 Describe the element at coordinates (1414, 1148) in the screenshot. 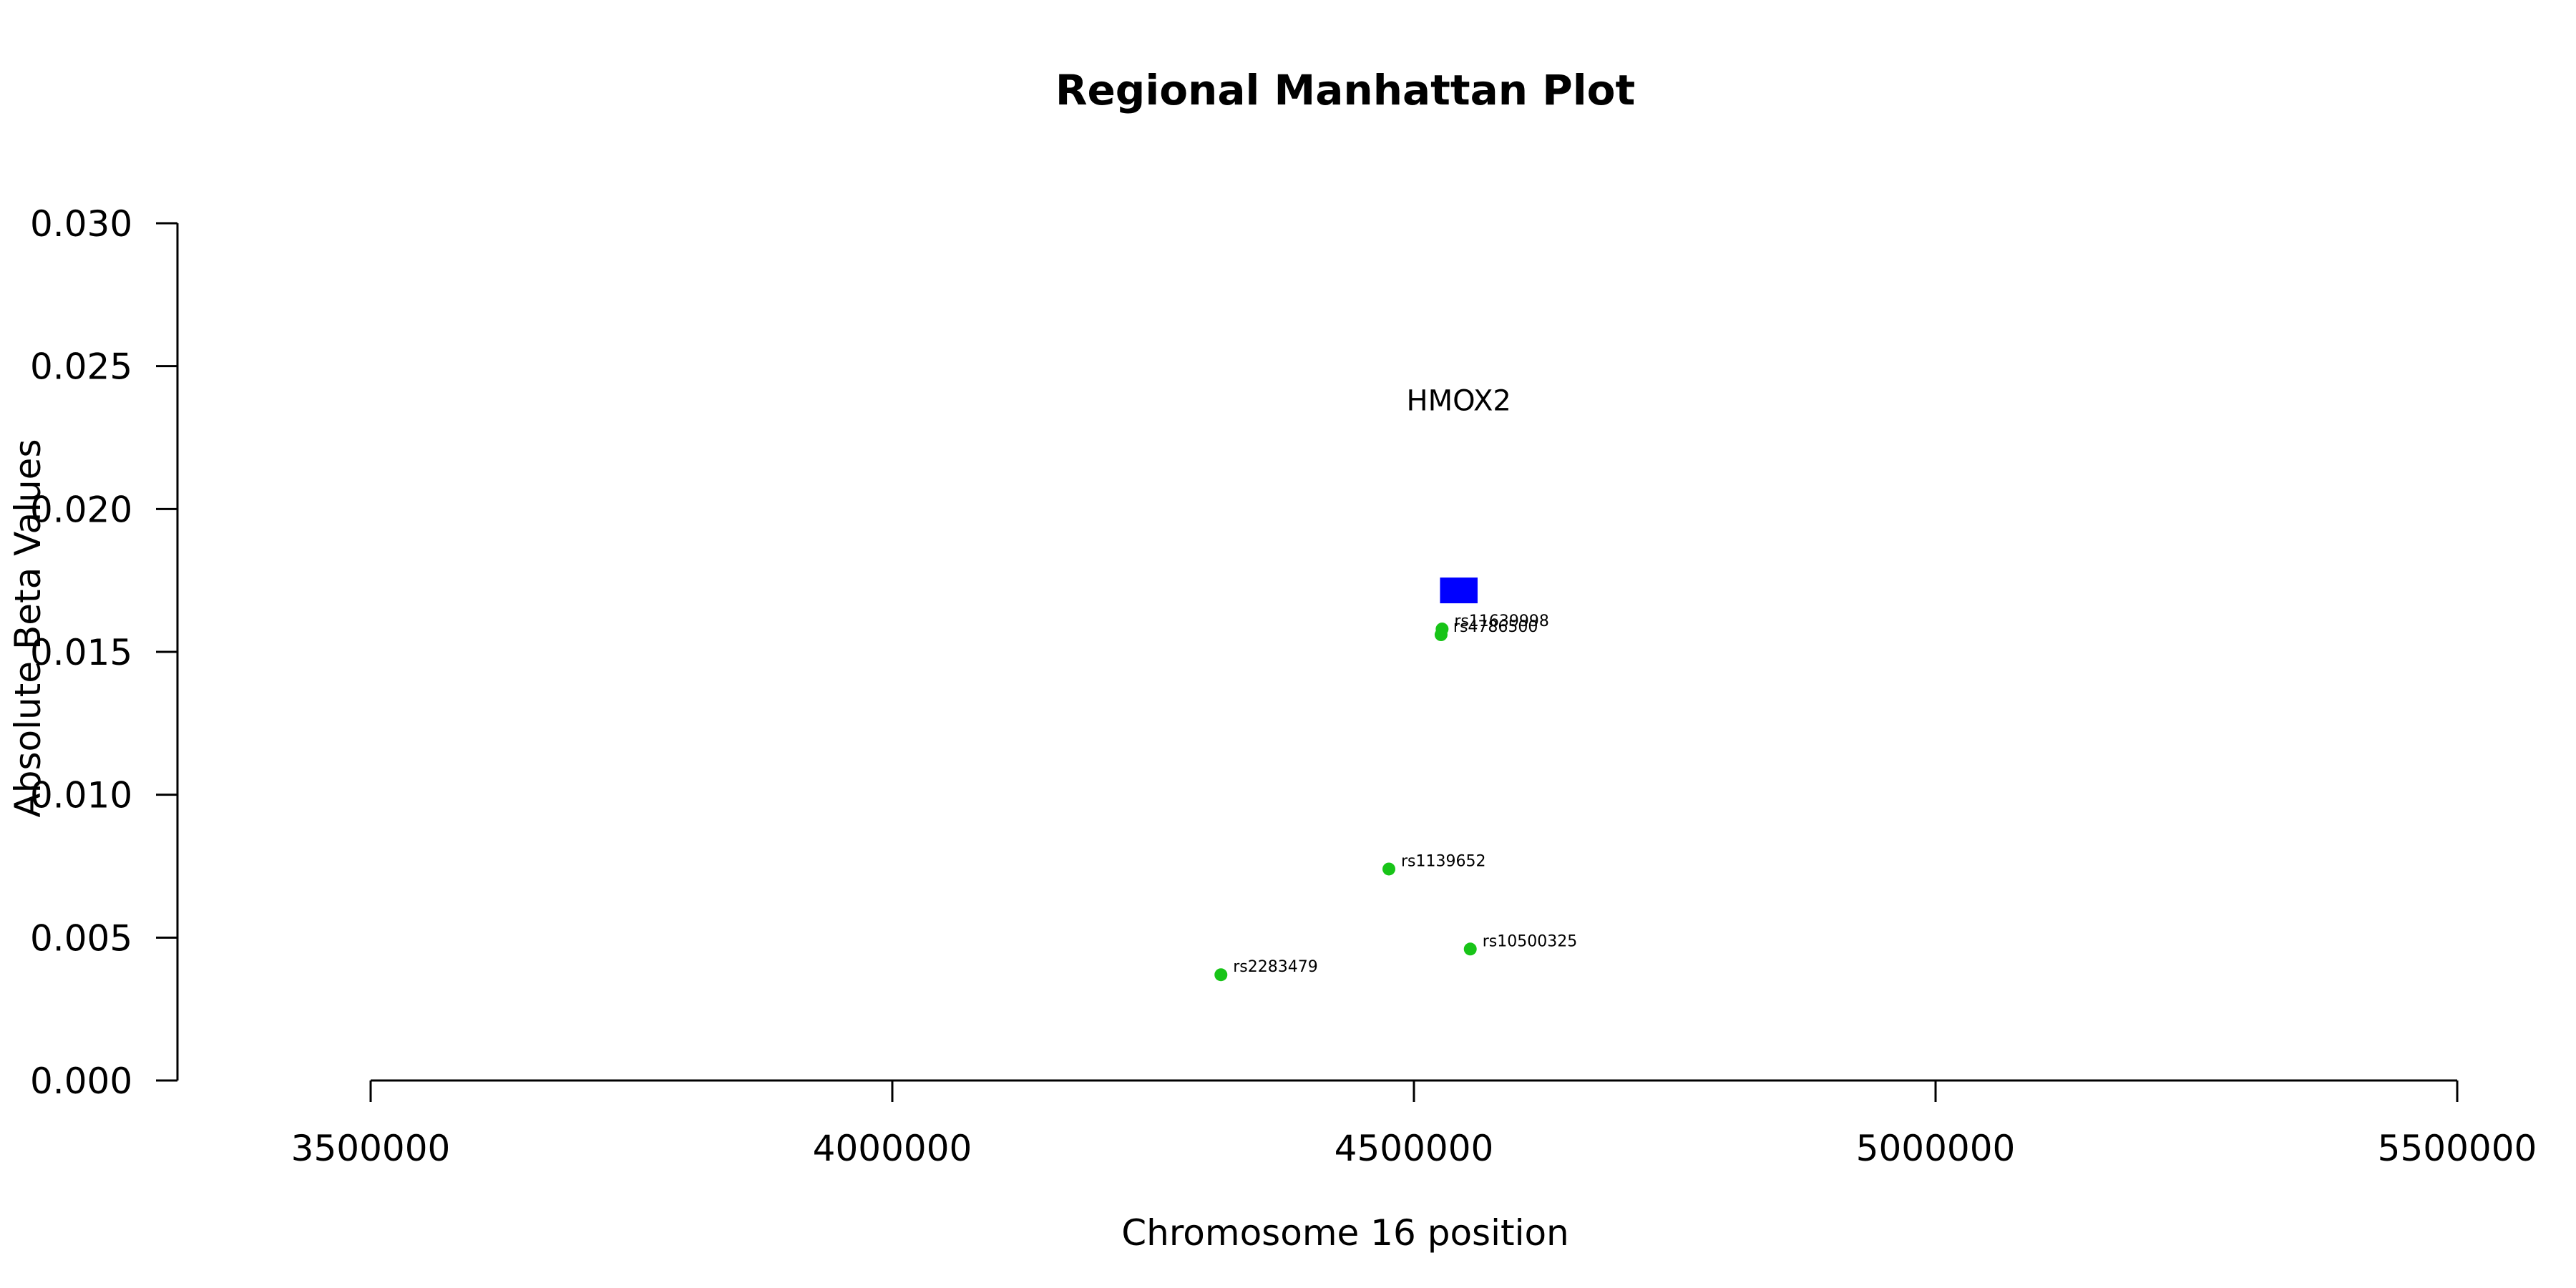

I see `x-tick-label: 4500000` at that location.